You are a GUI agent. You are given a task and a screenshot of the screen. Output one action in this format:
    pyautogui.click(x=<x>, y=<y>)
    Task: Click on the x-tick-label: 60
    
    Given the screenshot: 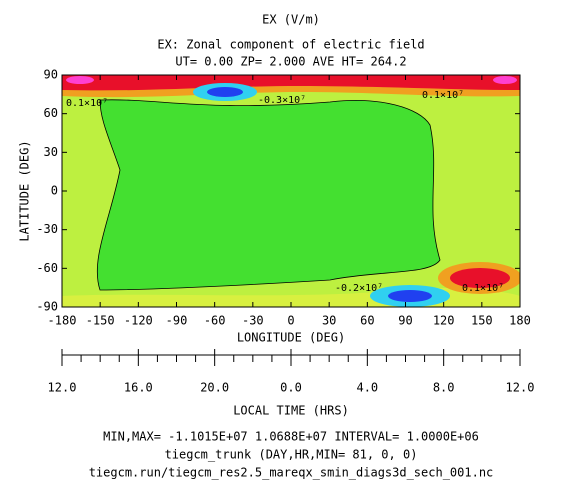 What is the action you would take?
    pyautogui.click(x=367, y=321)
    